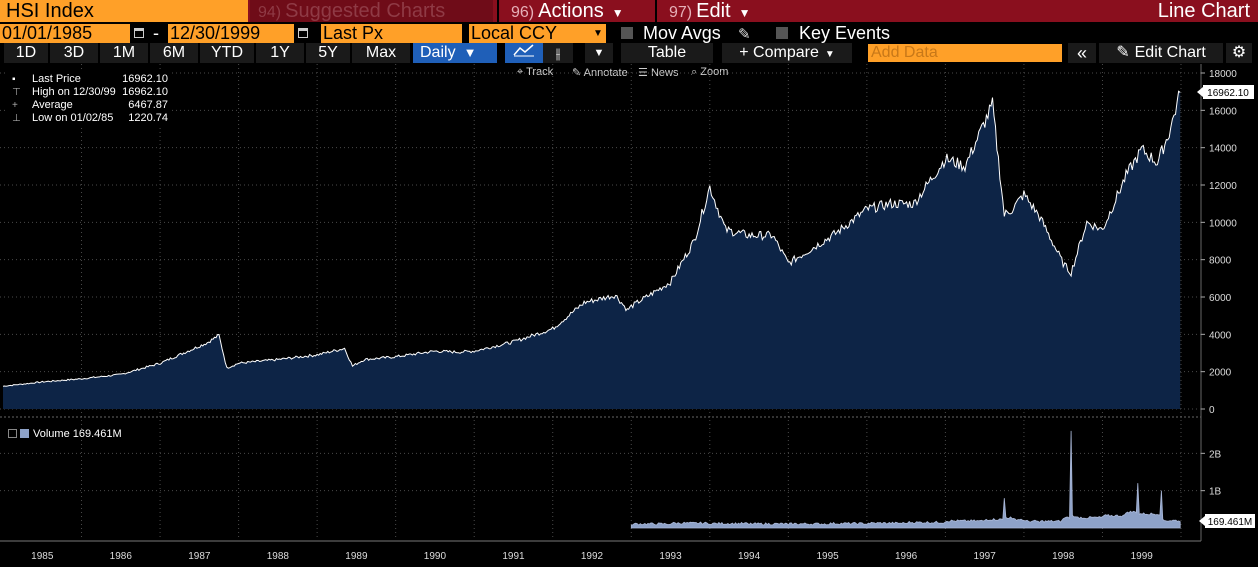 The width and height of the screenshot is (1258, 567). I want to click on end-date-input: 12/30/1999, so click(231, 33).